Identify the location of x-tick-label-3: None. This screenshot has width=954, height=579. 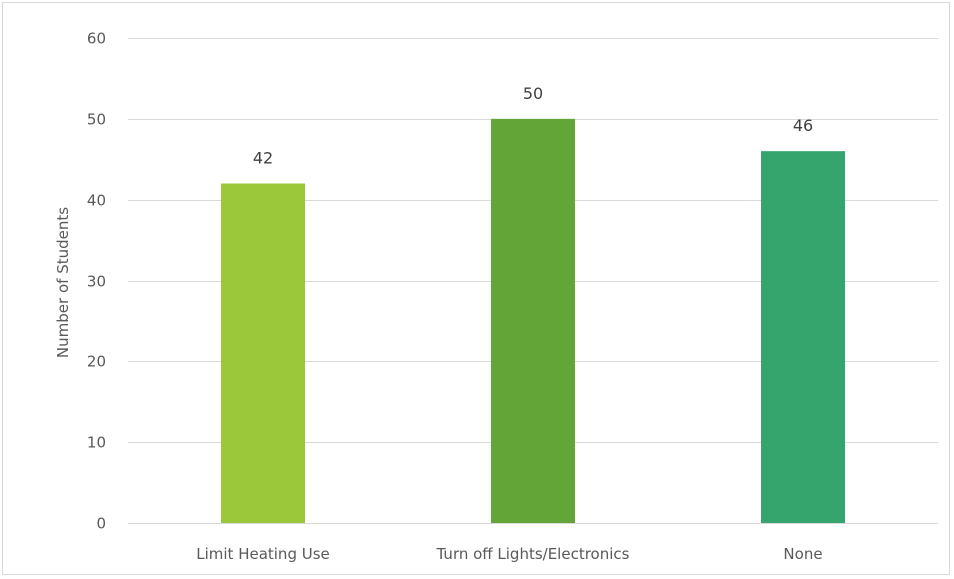
(802, 554).